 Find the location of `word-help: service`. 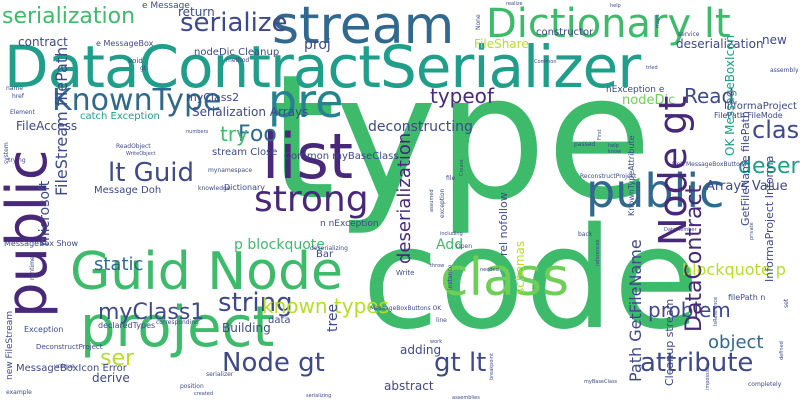

word-help: service is located at coordinates (689, 34).